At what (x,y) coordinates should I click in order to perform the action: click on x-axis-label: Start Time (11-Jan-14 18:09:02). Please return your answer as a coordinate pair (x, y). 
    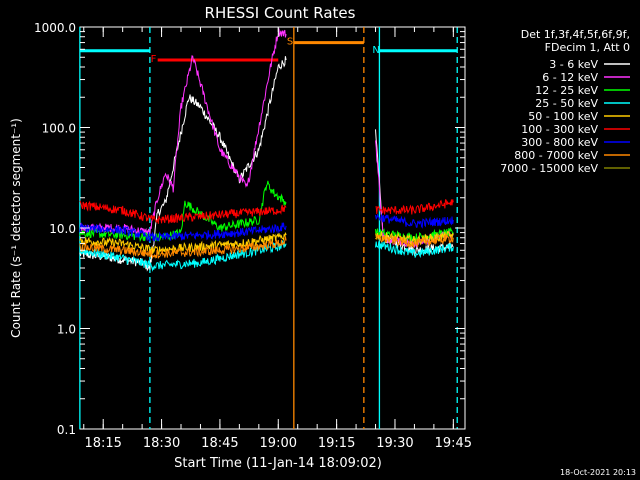
    Looking at the image, I should click on (278, 463).